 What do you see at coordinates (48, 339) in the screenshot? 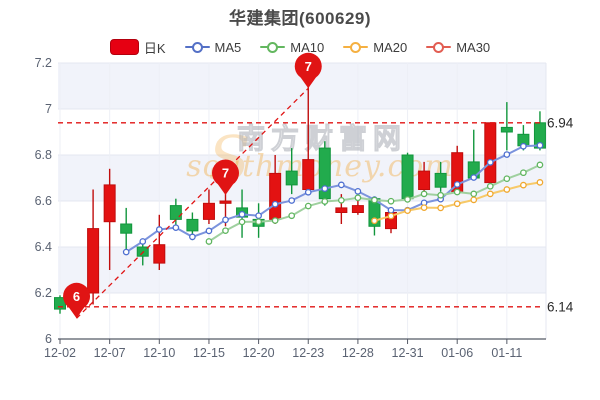
I see `y-axis-label: 6` at bounding box center [48, 339].